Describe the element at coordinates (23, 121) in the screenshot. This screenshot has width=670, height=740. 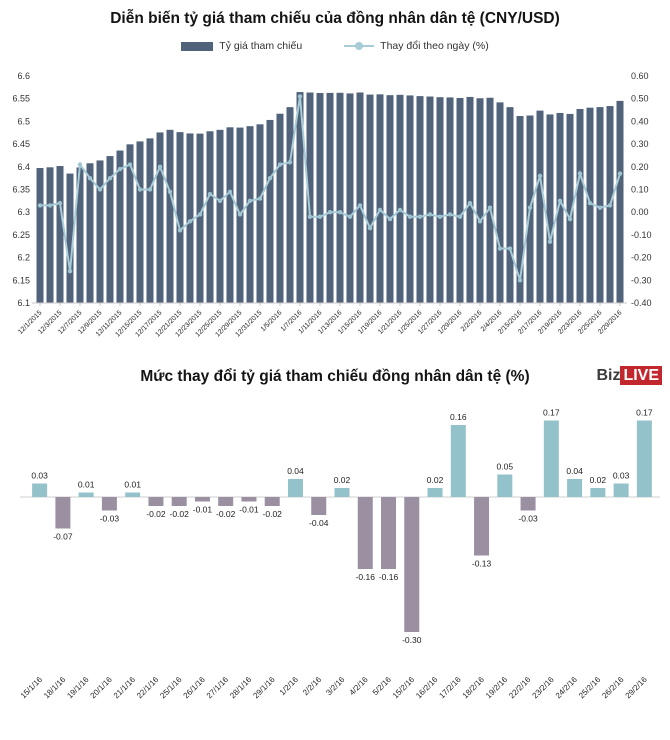
I see `left-axis-tick: 6.5` at that location.